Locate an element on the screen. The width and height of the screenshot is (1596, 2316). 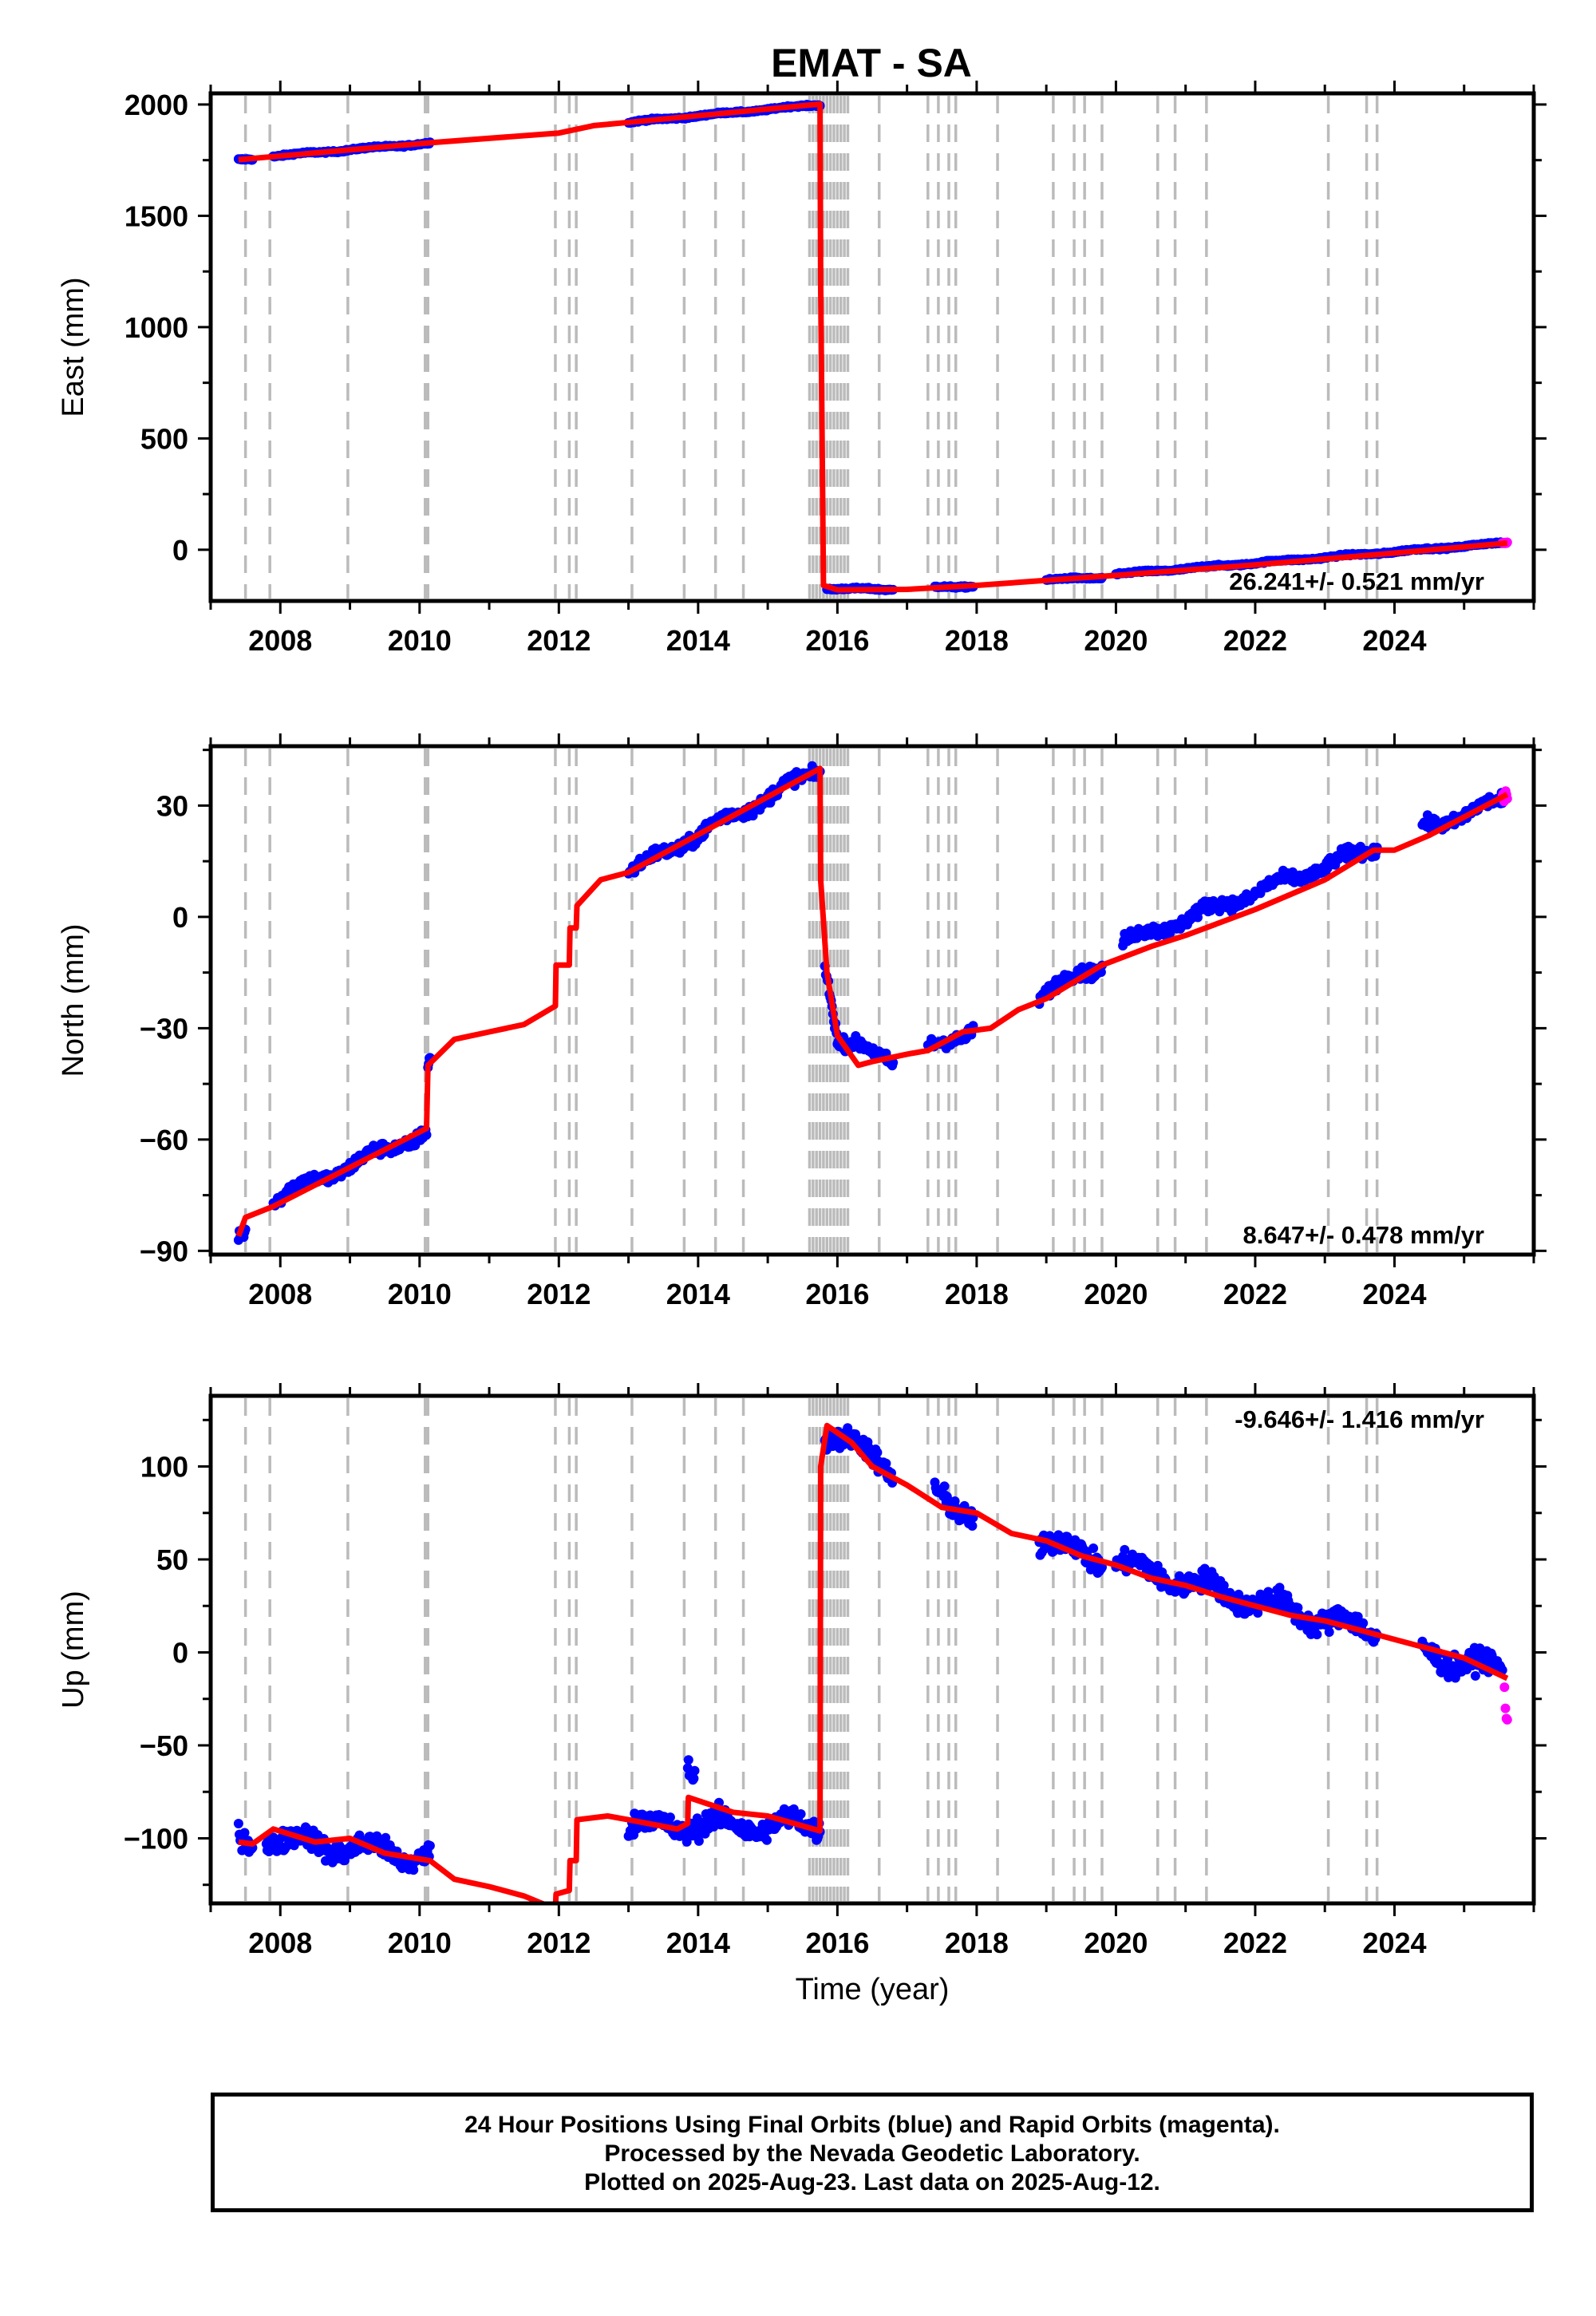
x-axis-label: Time (year) is located at coordinates (873, 1989).